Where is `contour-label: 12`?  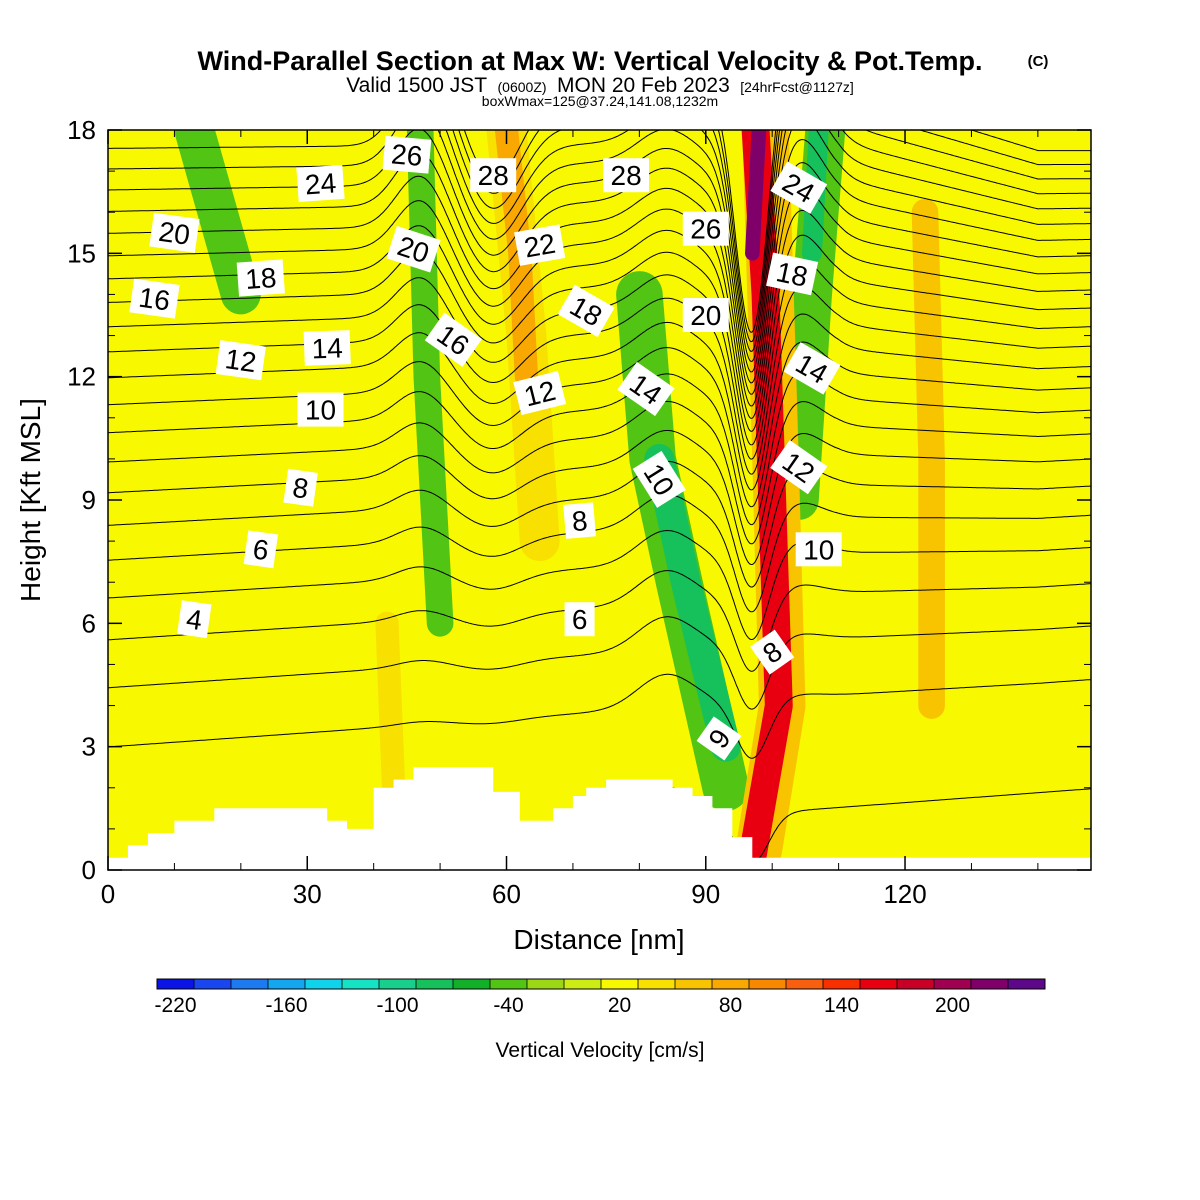
contour-label: 12 is located at coordinates (540, 393).